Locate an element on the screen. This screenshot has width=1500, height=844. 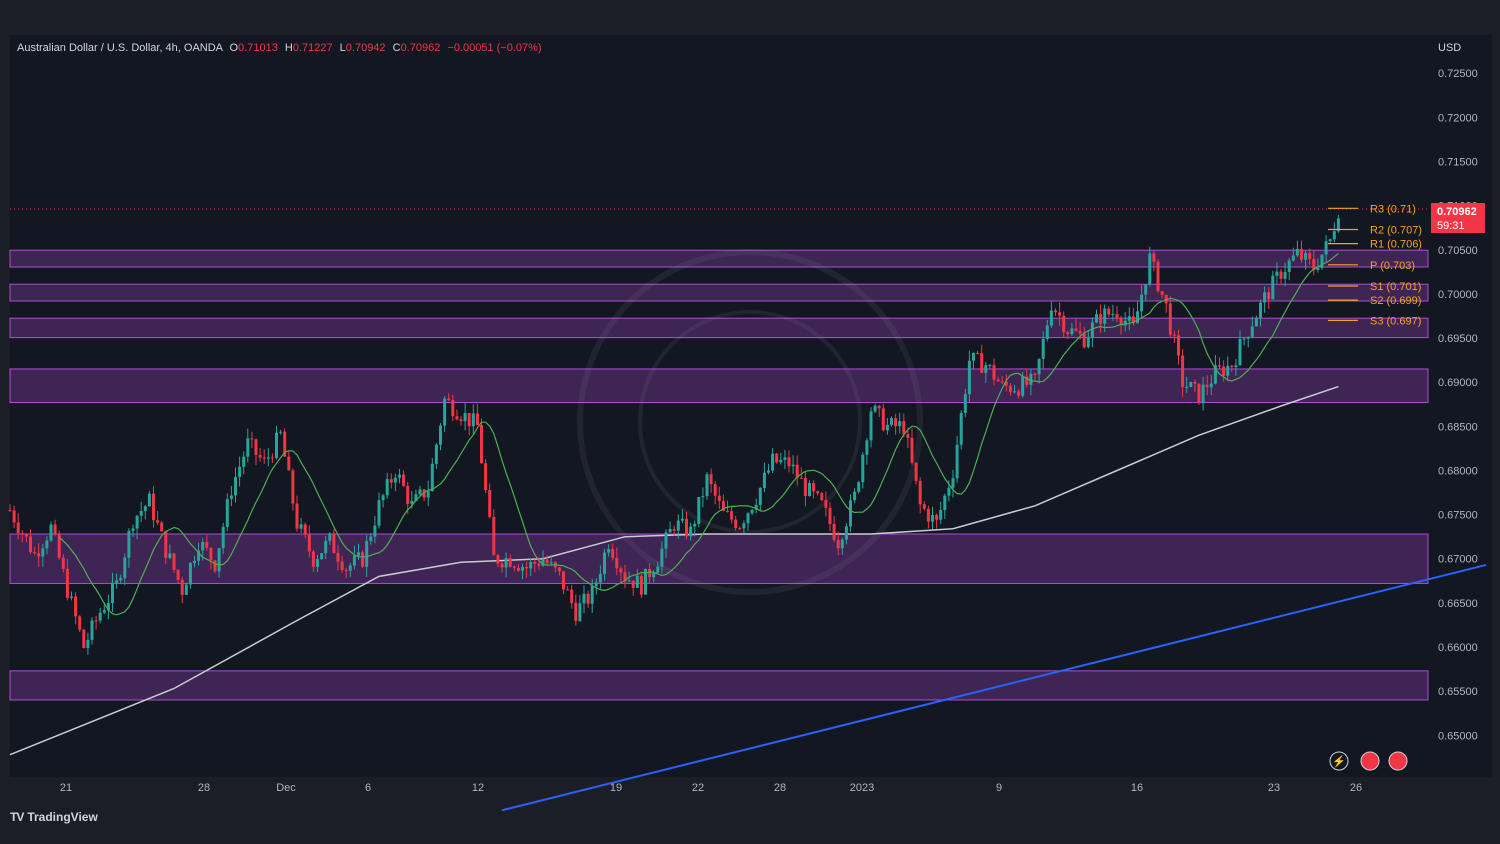
y-tick-label: 0.68500 is located at coordinates (1458, 427).